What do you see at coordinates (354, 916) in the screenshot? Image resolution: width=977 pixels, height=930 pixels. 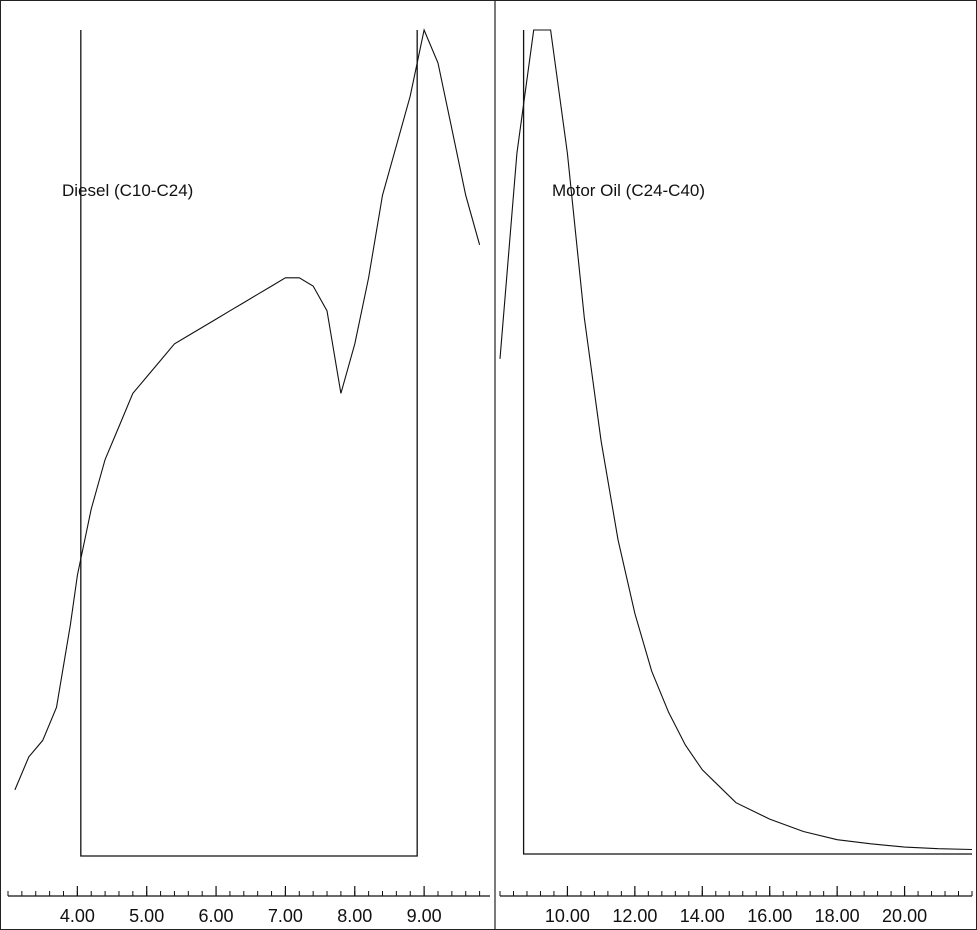 I see `x-tick-label: 8.00` at bounding box center [354, 916].